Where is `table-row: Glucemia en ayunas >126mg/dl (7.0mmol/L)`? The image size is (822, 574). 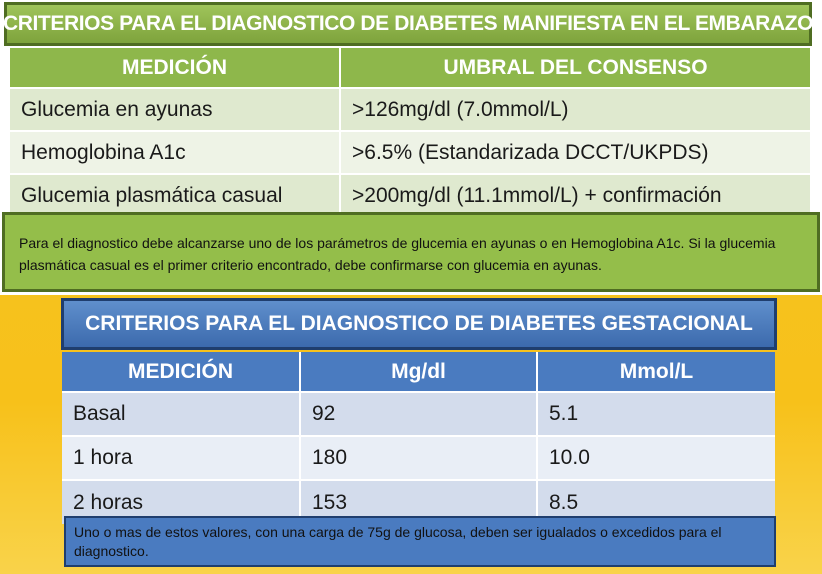
table-row: Glucemia en ayunas >126mg/dl (7.0mmol/L) is located at coordinates (410, 109).